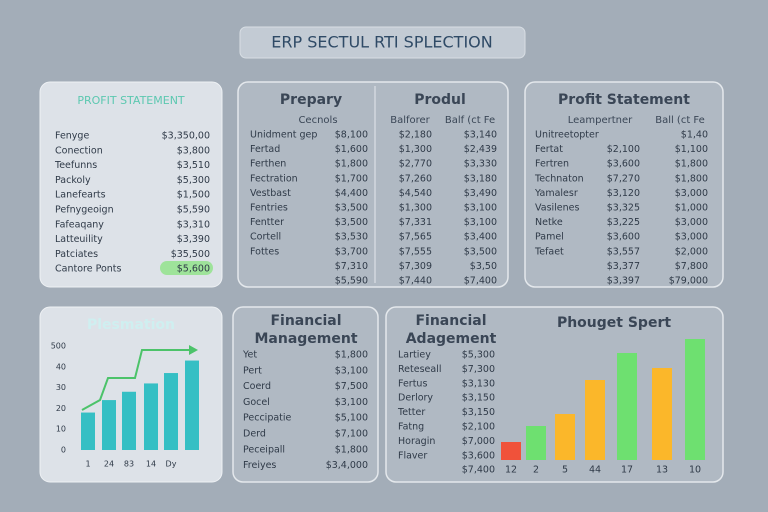  What do you see at coordinates (480, 178) in the screenshot?
I see `text: $3,180` at bounding box center [480, 178].